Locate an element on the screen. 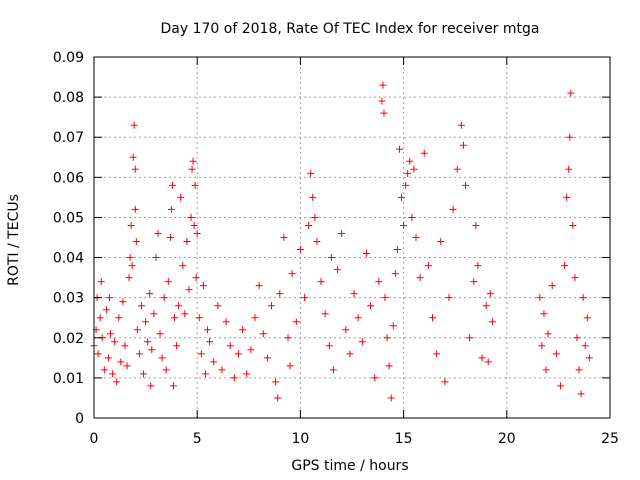 The width and height of the screenshot is (640, 480). y-tick-label: 0.06 is located at coordinates (68, 178).